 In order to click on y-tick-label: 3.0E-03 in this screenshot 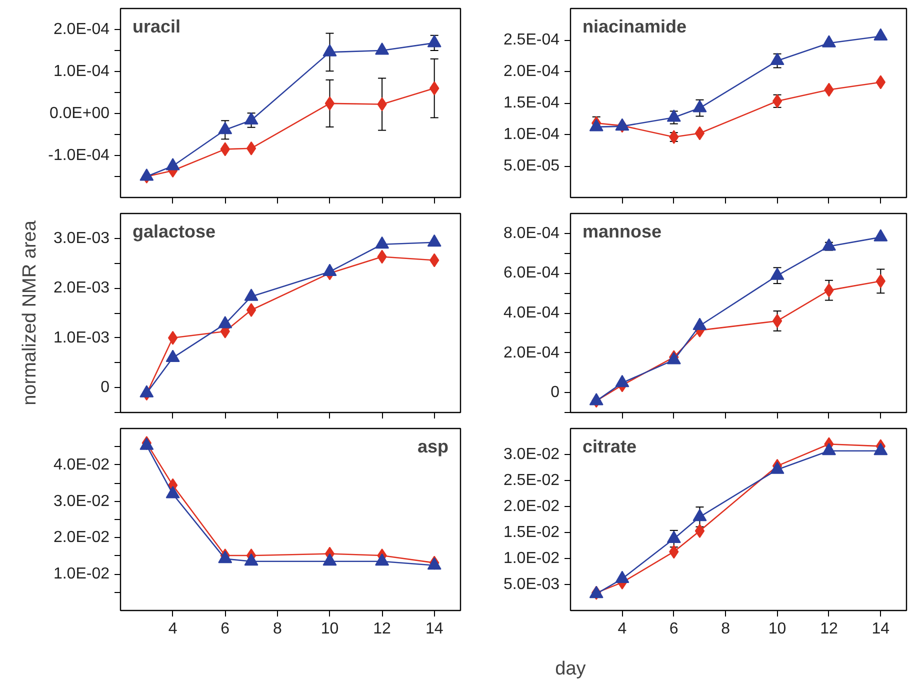, I will do `click(81, 238)`.